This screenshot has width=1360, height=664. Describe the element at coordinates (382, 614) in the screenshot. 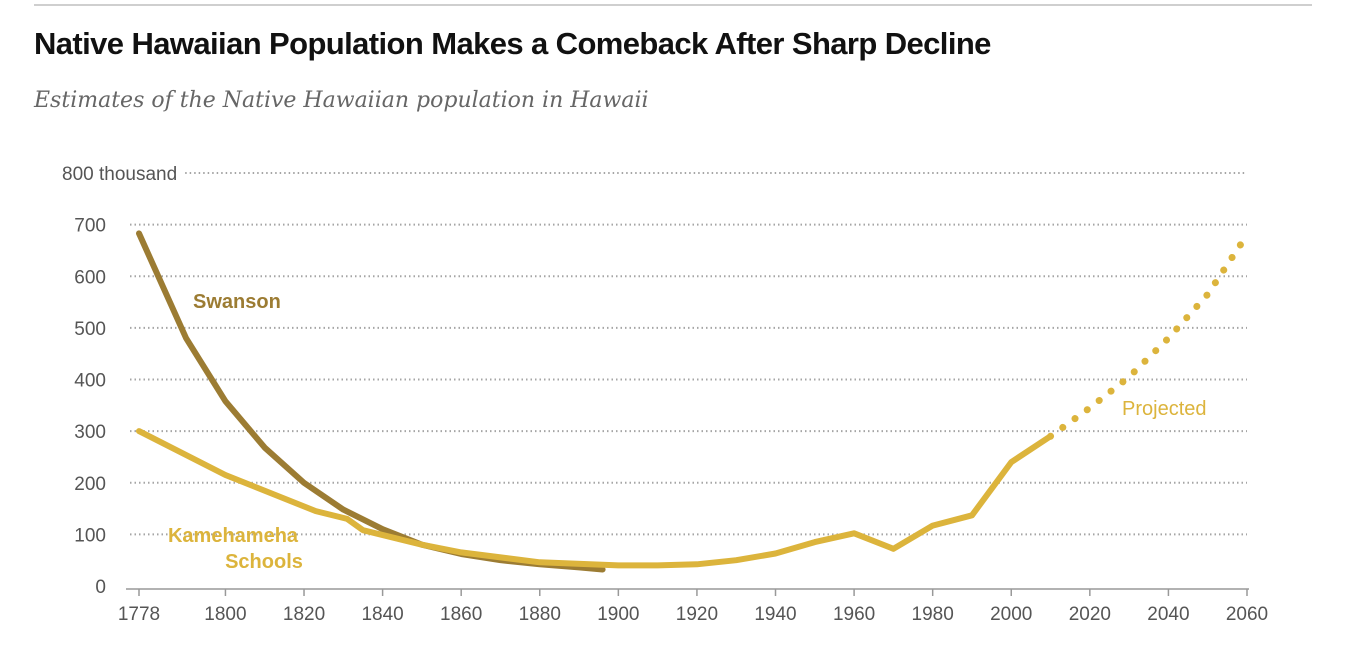

I see `x-tick-label: 1840` at that location.